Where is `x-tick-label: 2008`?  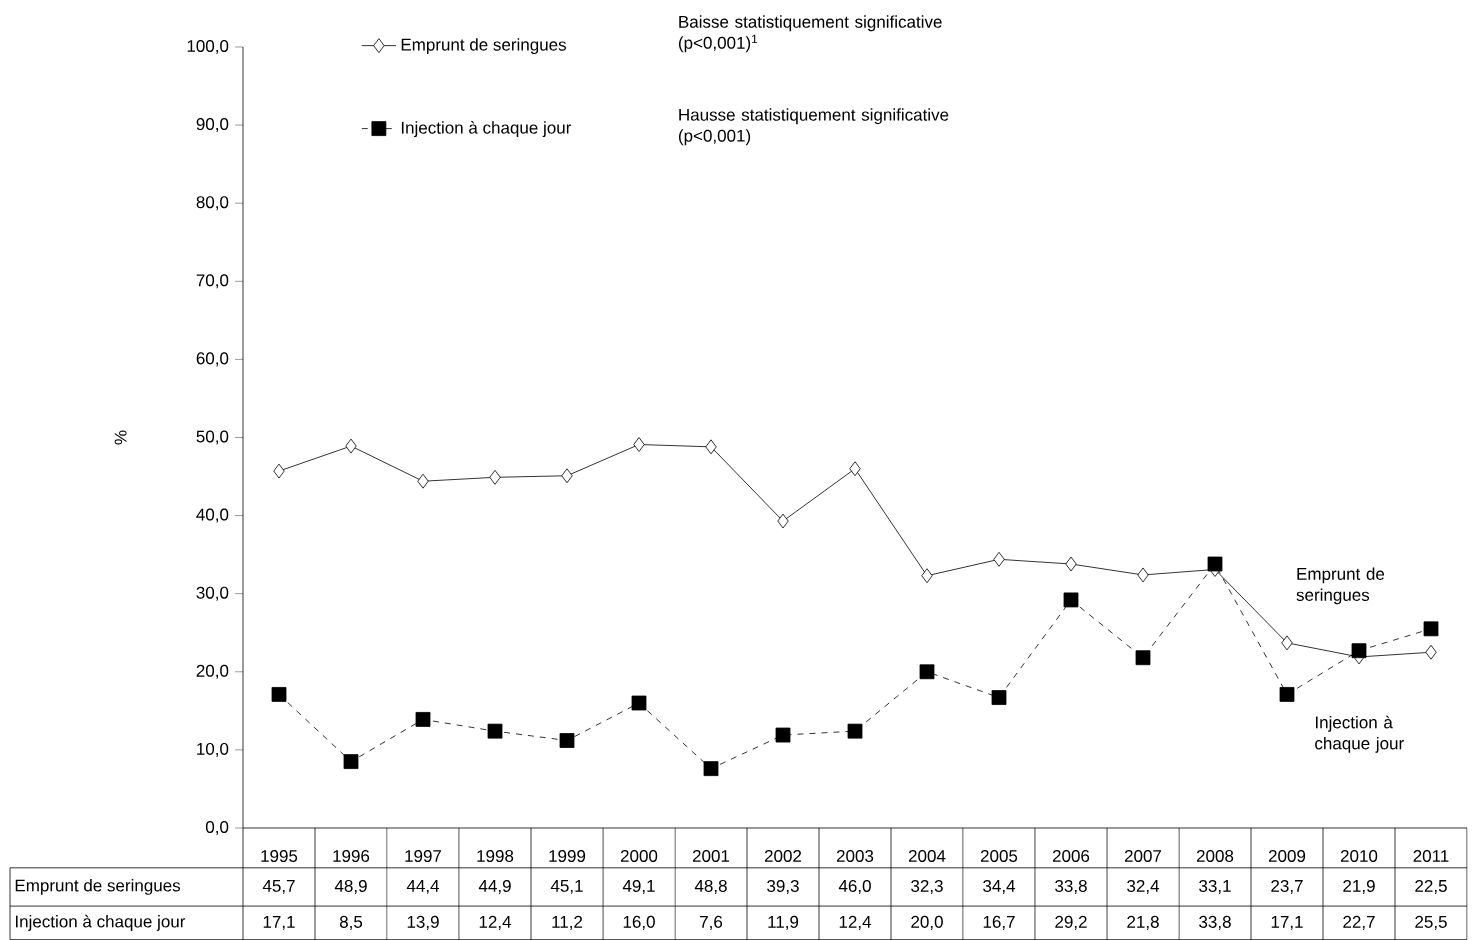
x-tick-label: 2008 is located at coordinates (1215, 855).